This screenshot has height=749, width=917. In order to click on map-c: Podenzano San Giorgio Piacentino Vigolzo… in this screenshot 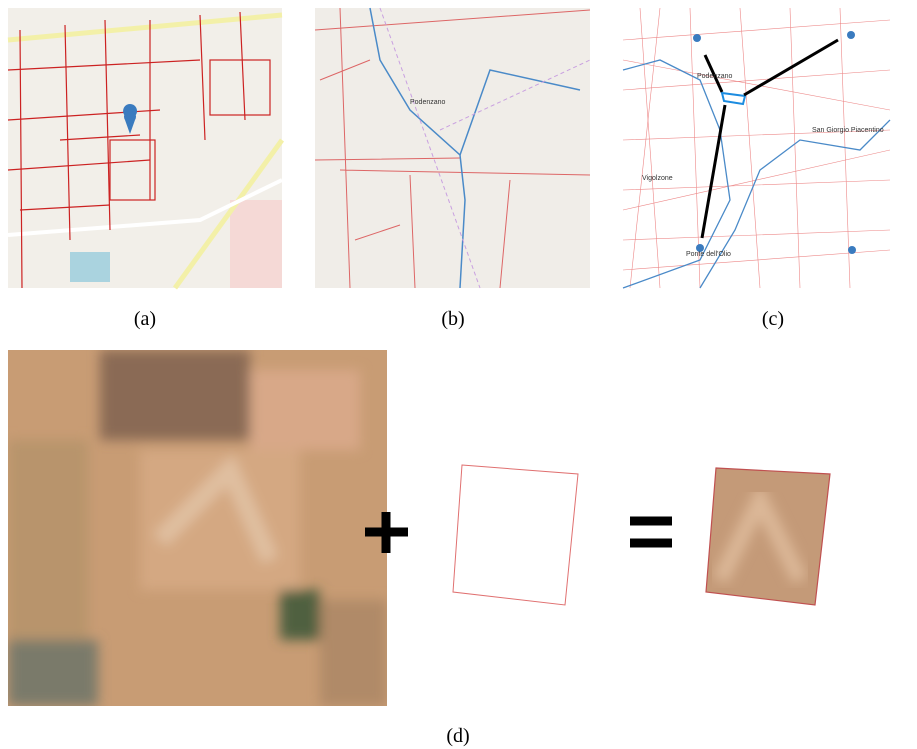, I will do `click(756, 148)`.